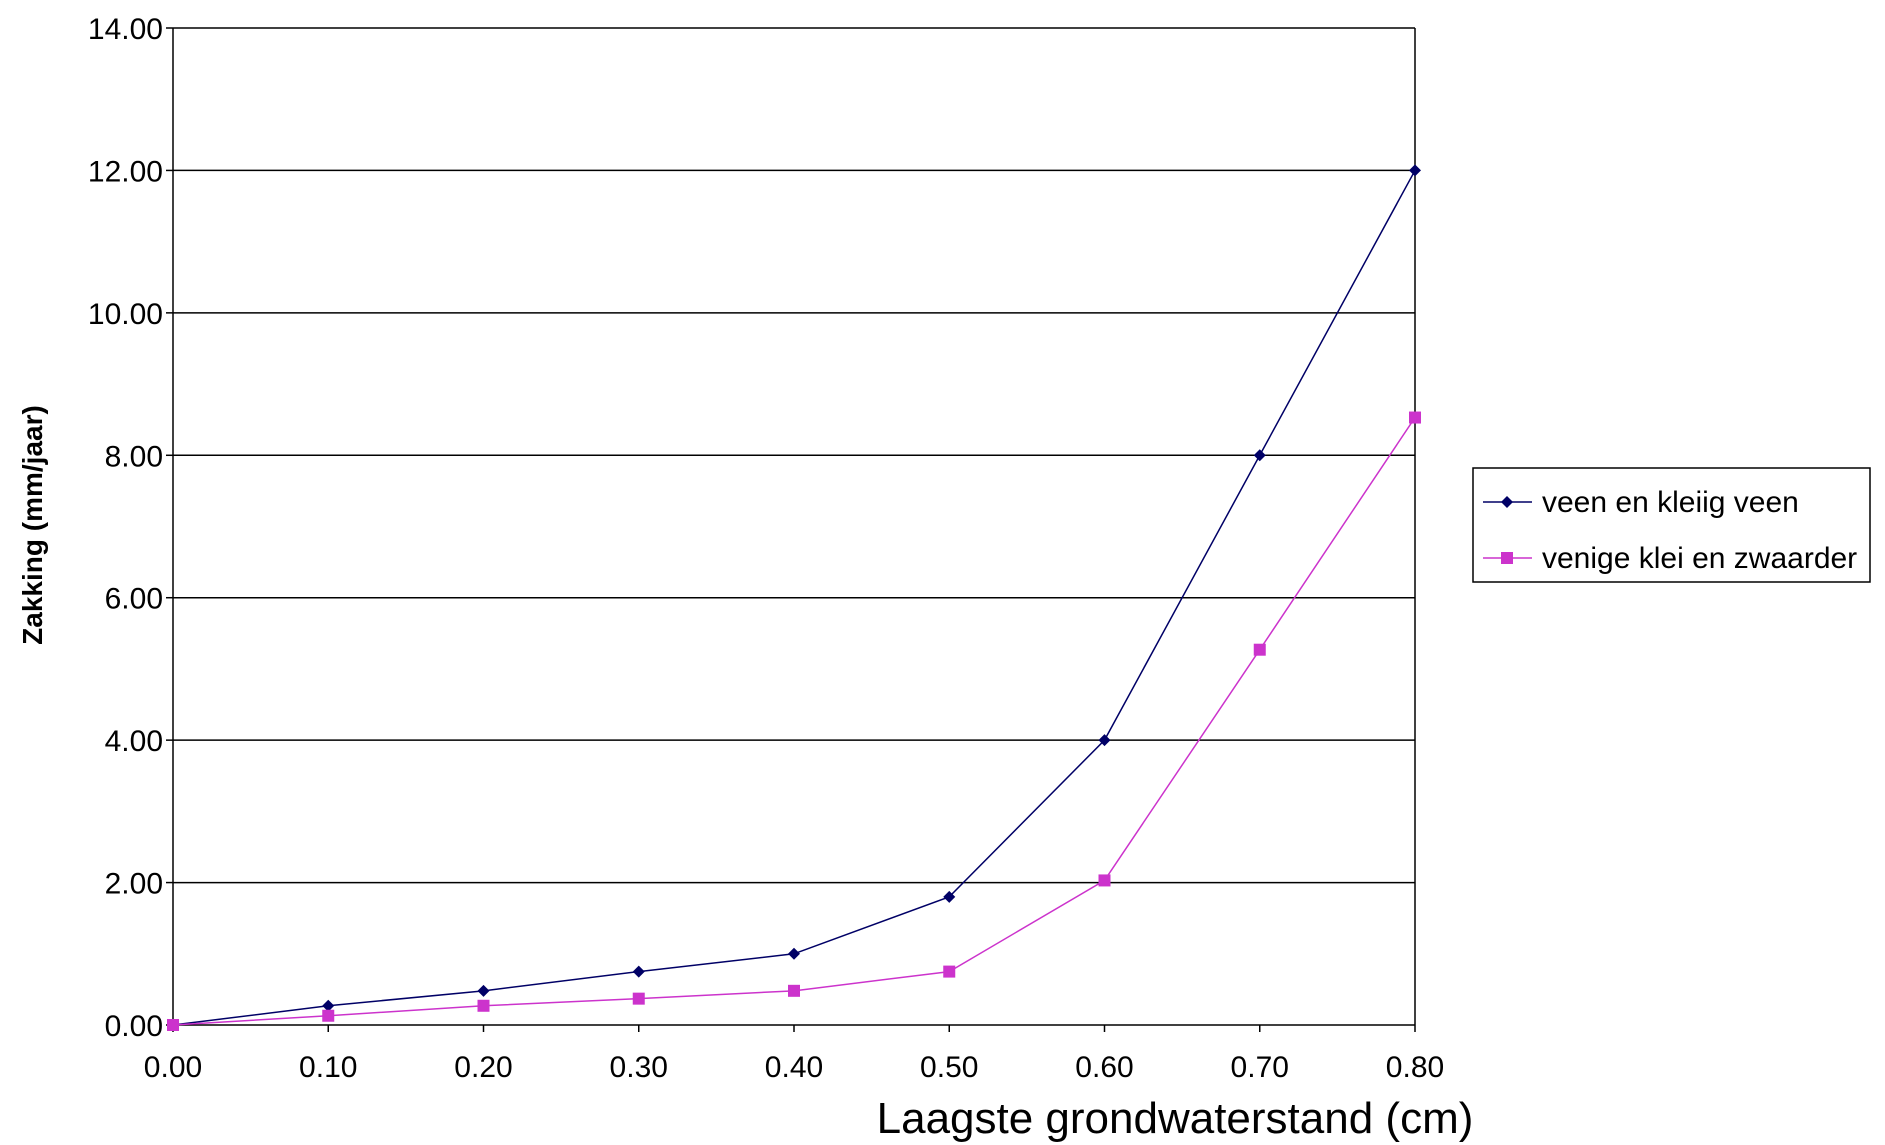 Image resolution: width=1885 pixels, height=1145 pixels. I want to click on x-tick-label-4: 0.40, so click(794, 1067).